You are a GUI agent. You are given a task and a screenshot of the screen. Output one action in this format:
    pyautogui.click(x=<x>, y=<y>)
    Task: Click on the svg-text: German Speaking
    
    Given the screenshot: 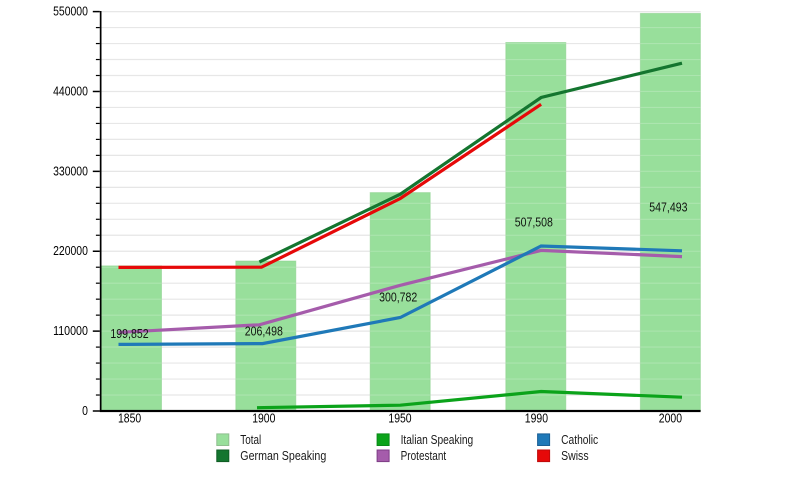 What is the action you would take?
    pyautogui.click(x=283, y=455)
    